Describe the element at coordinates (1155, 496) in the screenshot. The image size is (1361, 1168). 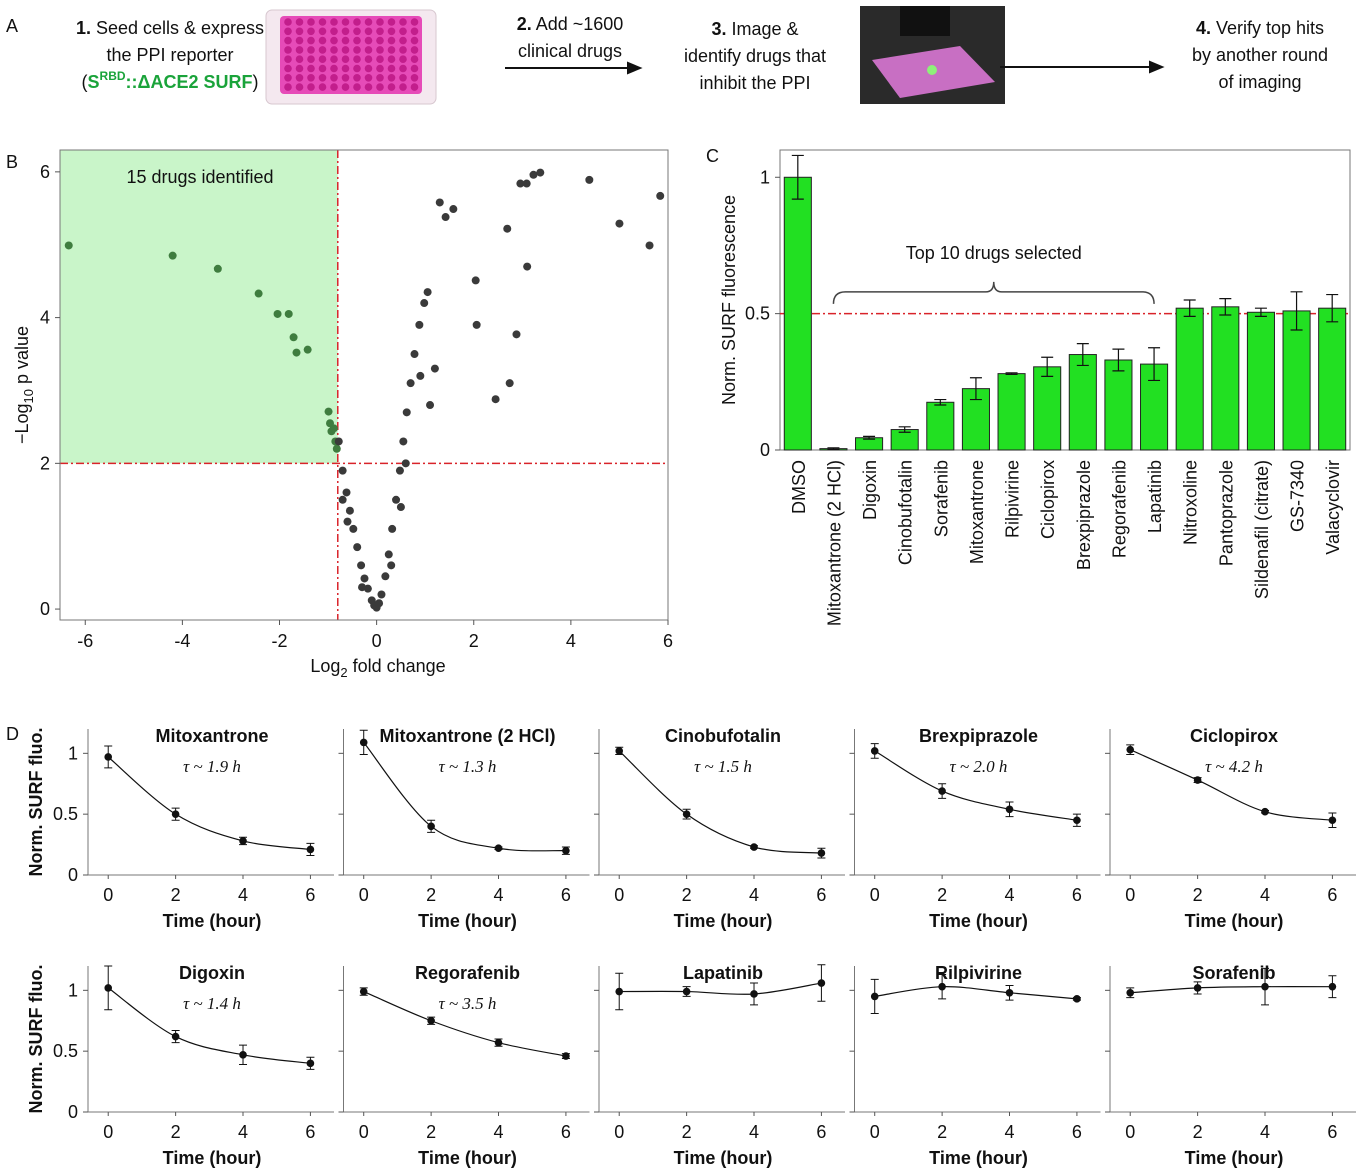
I see `x-tick-label: Lapatinib` at that location.